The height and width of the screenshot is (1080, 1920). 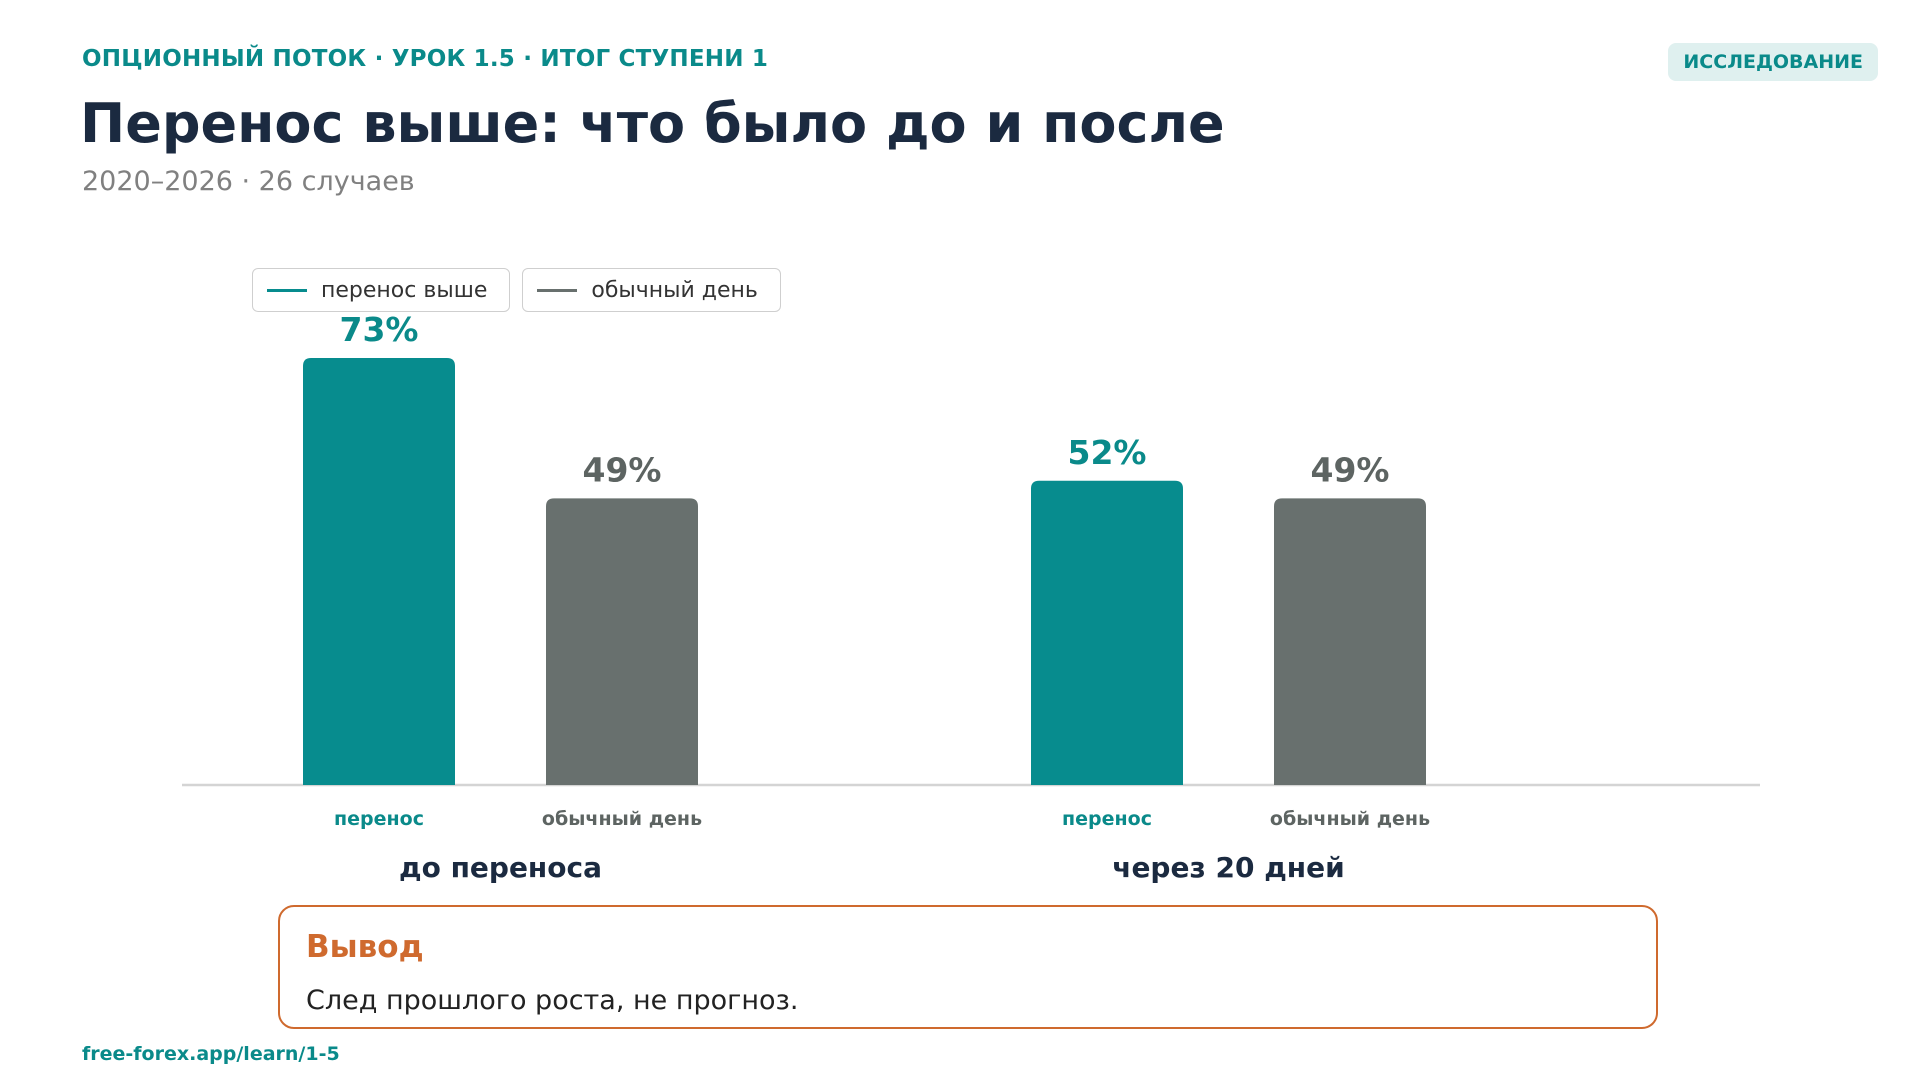 I want to click on bar-label-1-2: обычный день, so click(x=622, y=819).